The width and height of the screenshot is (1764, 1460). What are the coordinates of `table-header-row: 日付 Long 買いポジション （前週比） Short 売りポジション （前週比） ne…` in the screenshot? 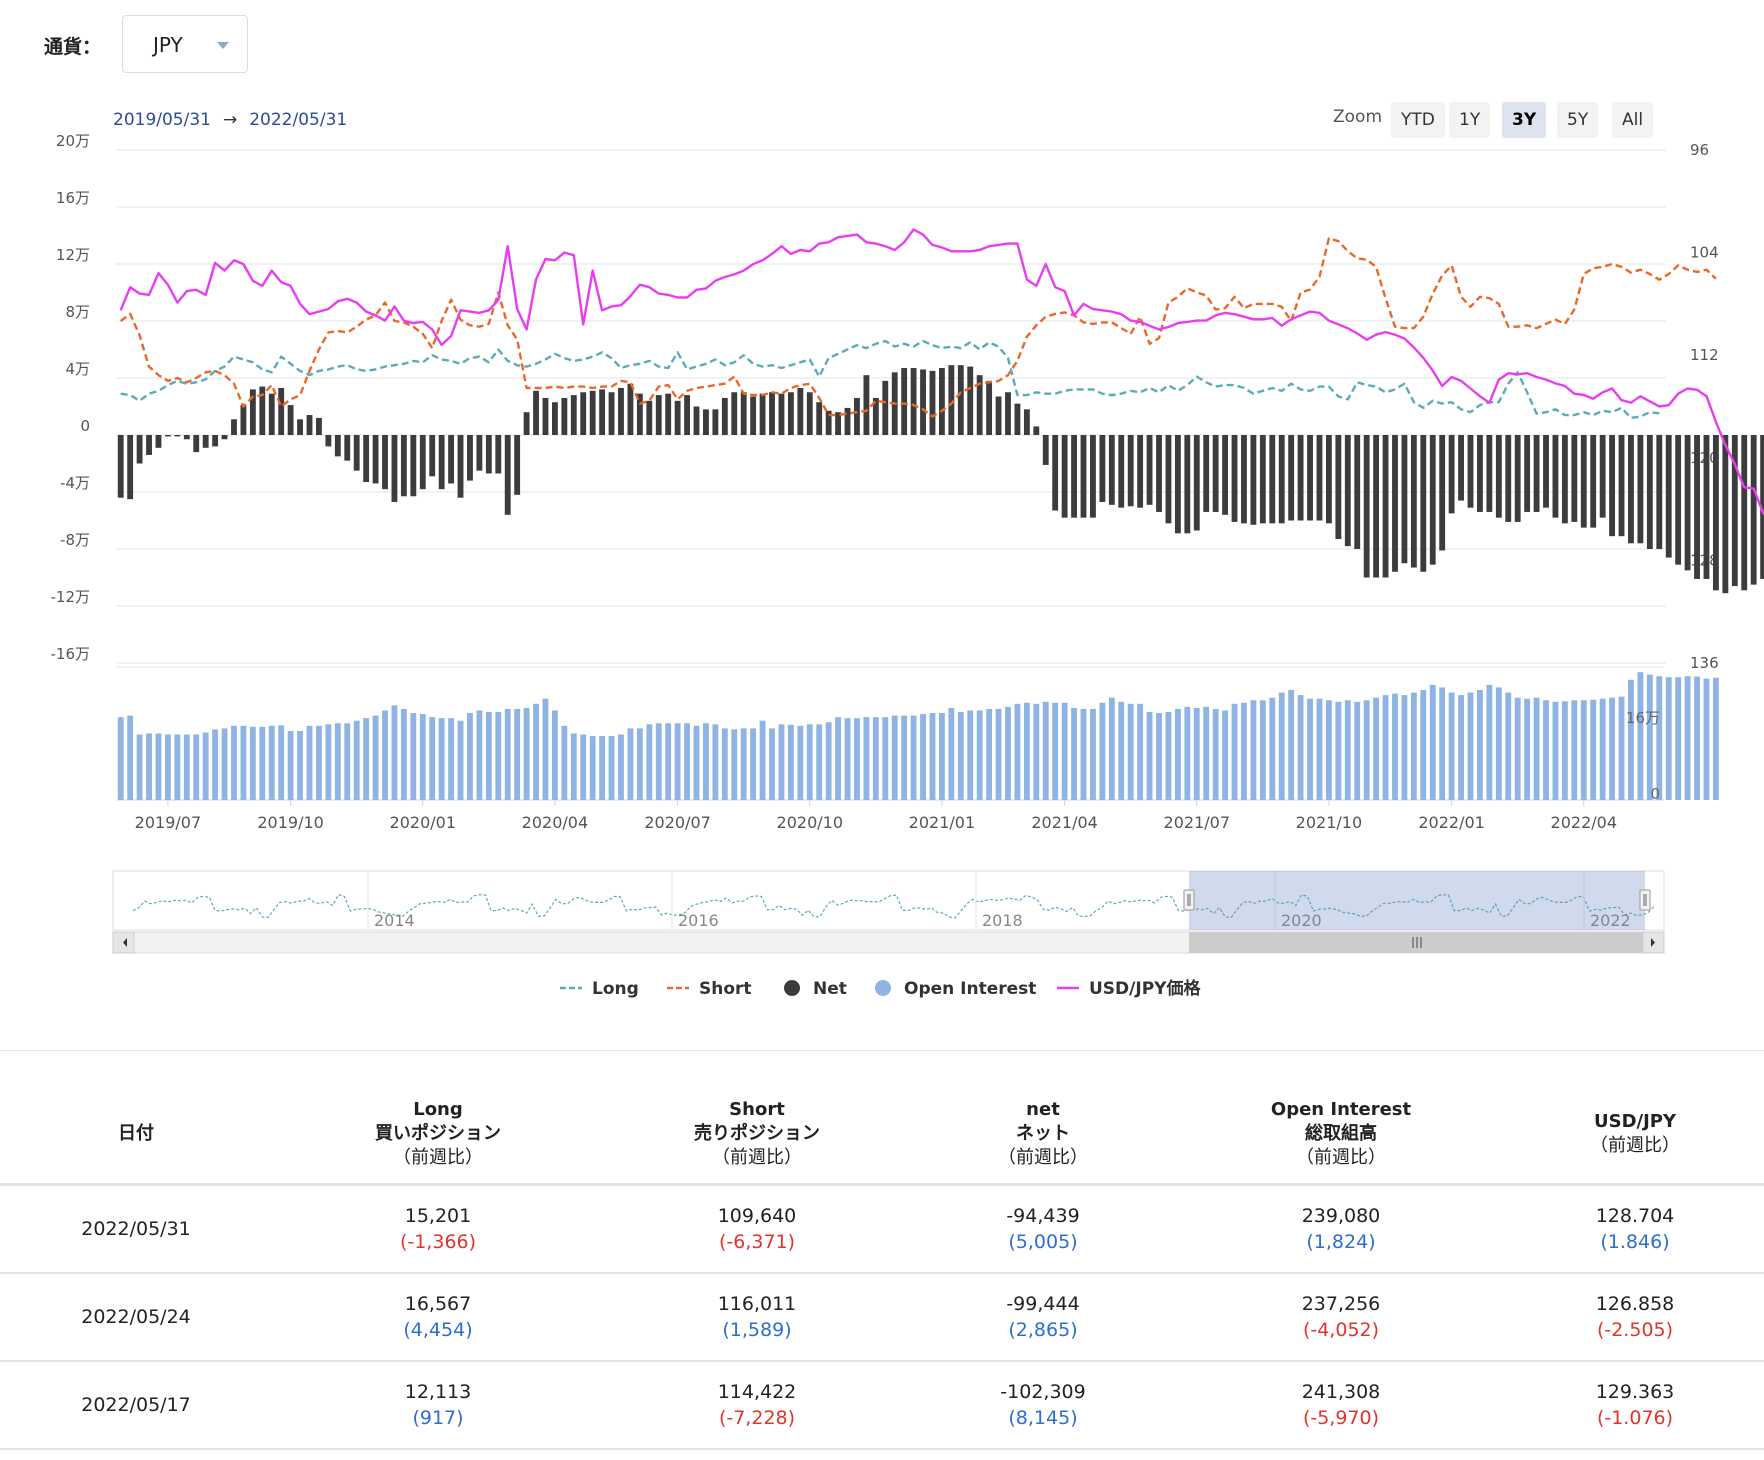 It's located at (882, 1135).